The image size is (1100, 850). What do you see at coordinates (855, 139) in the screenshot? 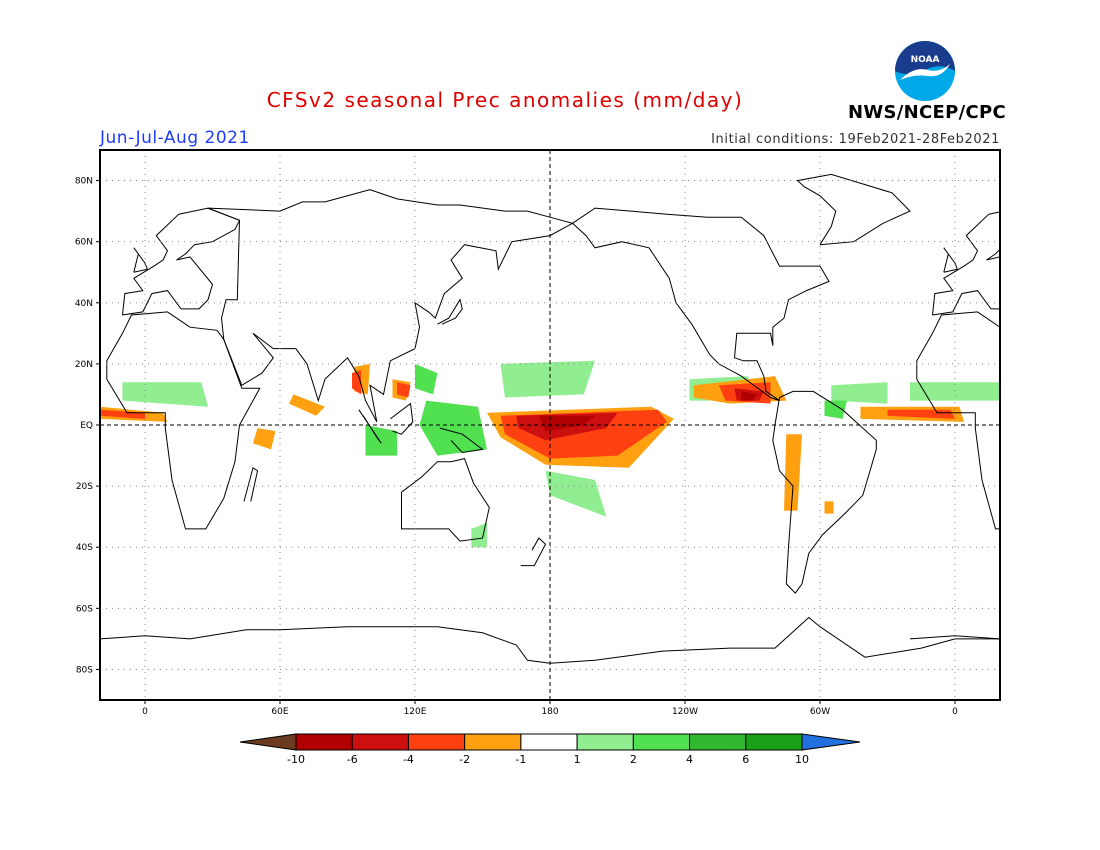
I see `initial-conditions-label: Initial conditions: 19Feb2021-28Feb2021` at bounding box center [855, 139].